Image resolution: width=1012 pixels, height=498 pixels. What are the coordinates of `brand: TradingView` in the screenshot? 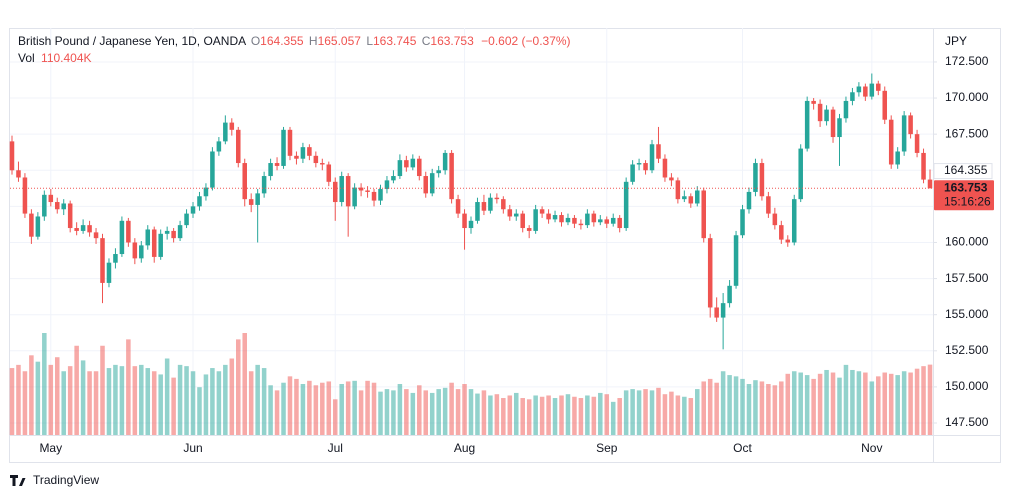 It's located at (54, 480).